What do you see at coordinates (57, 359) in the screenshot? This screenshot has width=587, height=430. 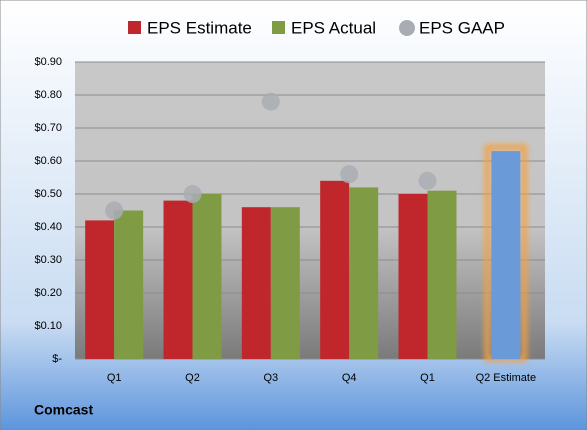 I see `y-tick-label: $-` at bounding box center [57, 359].